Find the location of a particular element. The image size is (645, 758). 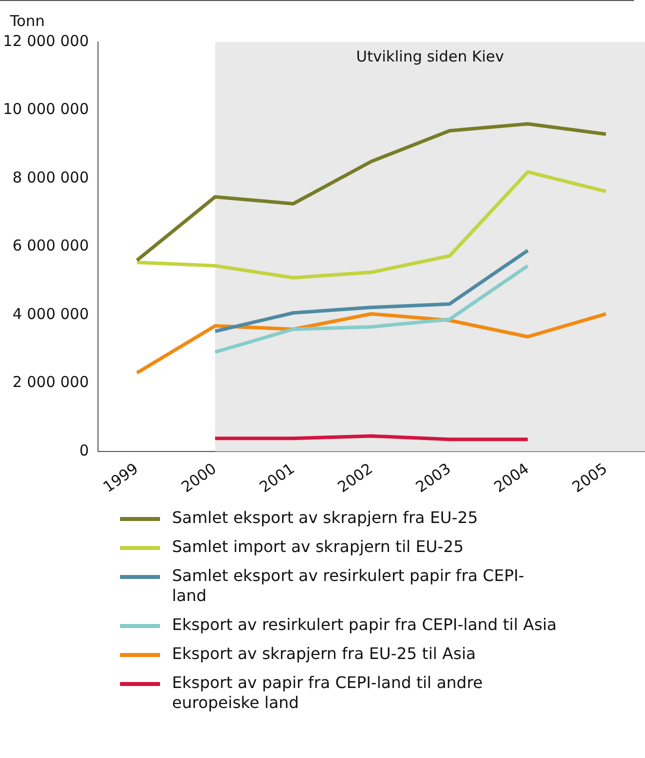

y-tick-label: 0 is located at coordinates (84, 450).